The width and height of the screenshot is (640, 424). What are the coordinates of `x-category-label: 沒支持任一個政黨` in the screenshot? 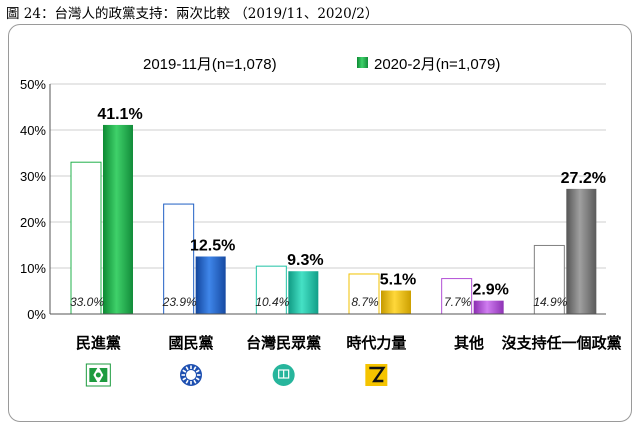 It's located at (562, 343).